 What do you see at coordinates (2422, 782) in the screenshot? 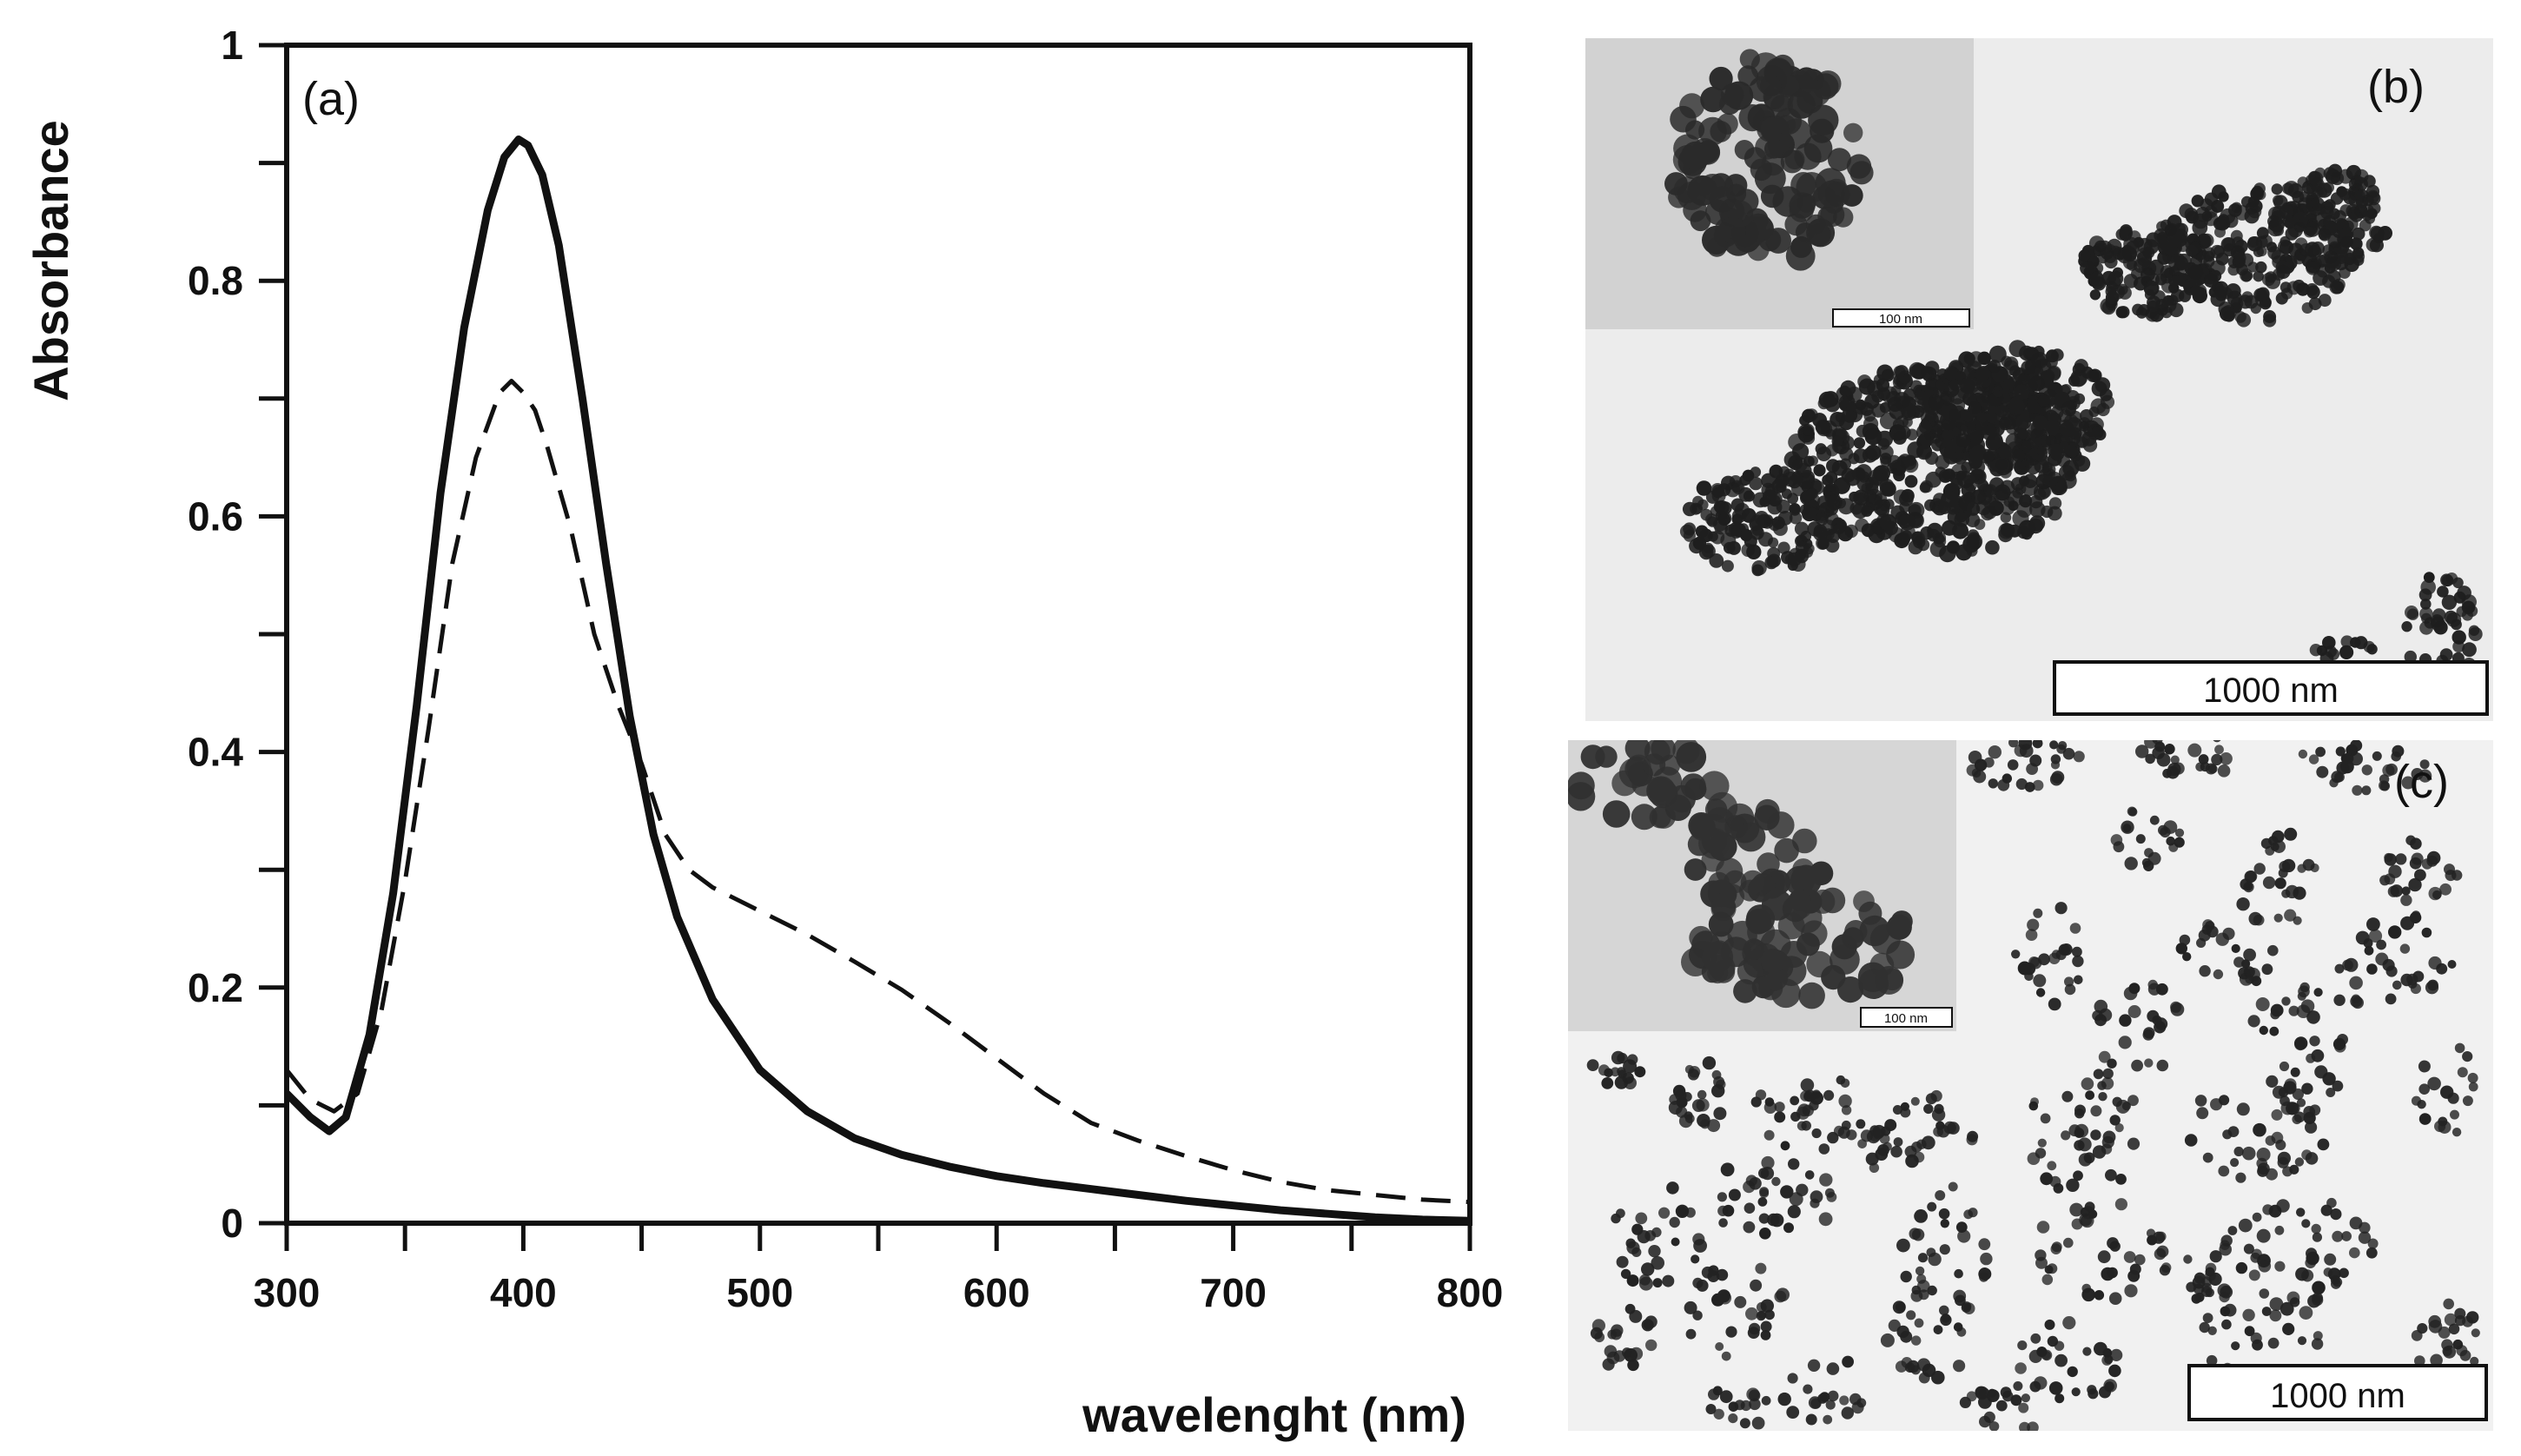
I see `panel-label-c: (c)` at bounding box center [2422, 782].